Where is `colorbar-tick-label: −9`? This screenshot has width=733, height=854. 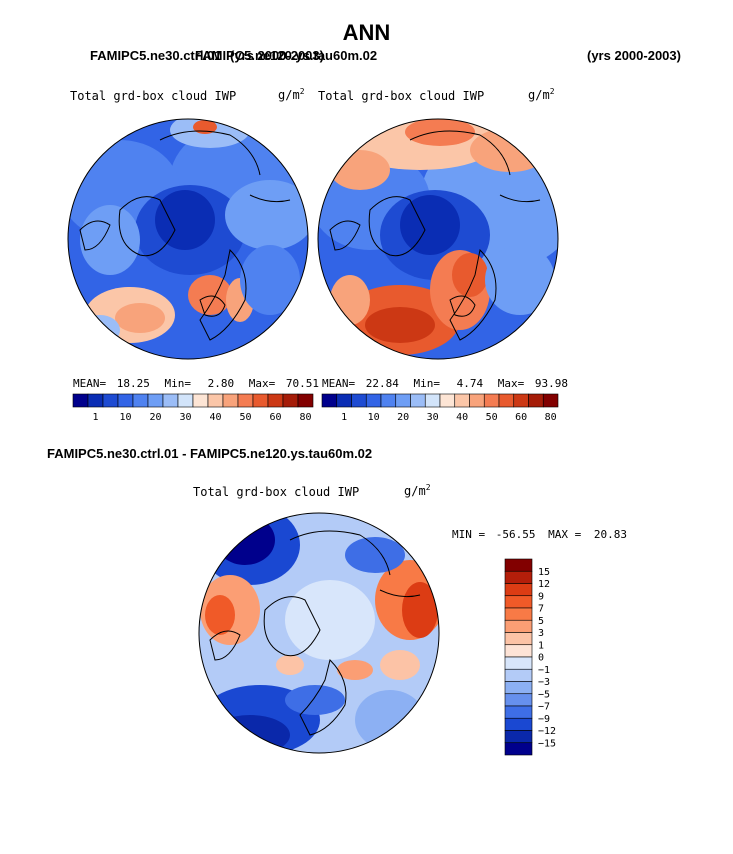
colorbar-tick-label: −9 is located at coordinates (544, 719).